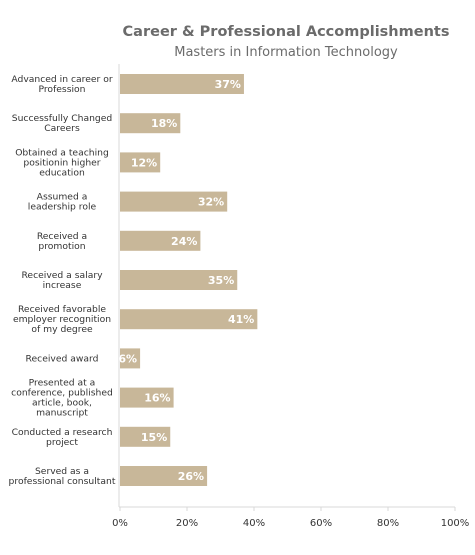 The height and width of the screenshot is (555, 475). Describe the element at coordinates (184, 241) in the screenshot. I see `bar-value-label: 24%` at that location.